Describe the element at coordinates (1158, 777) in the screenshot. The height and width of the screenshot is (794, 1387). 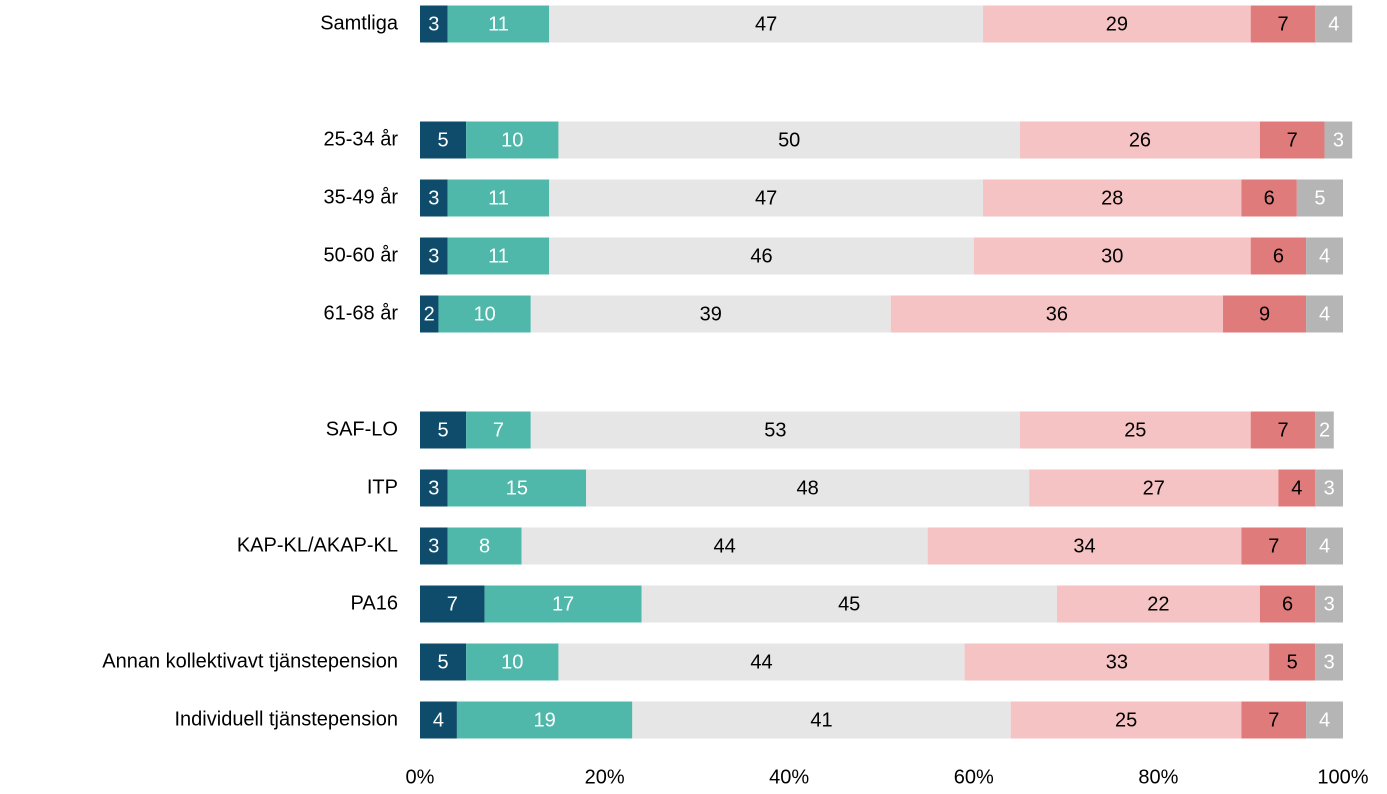
I see `x-tick-label: 80%` at that location.